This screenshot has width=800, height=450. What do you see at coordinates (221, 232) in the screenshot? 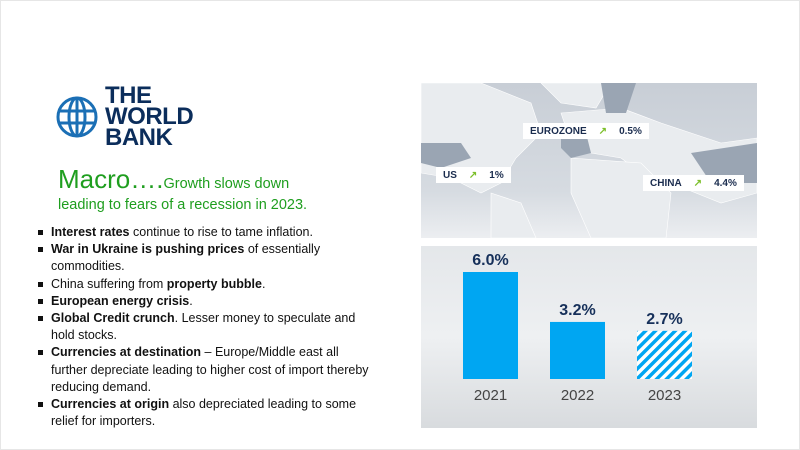
I see `bullet-text: continue to rise to tame inflation.` at bounding box center [221, 232].